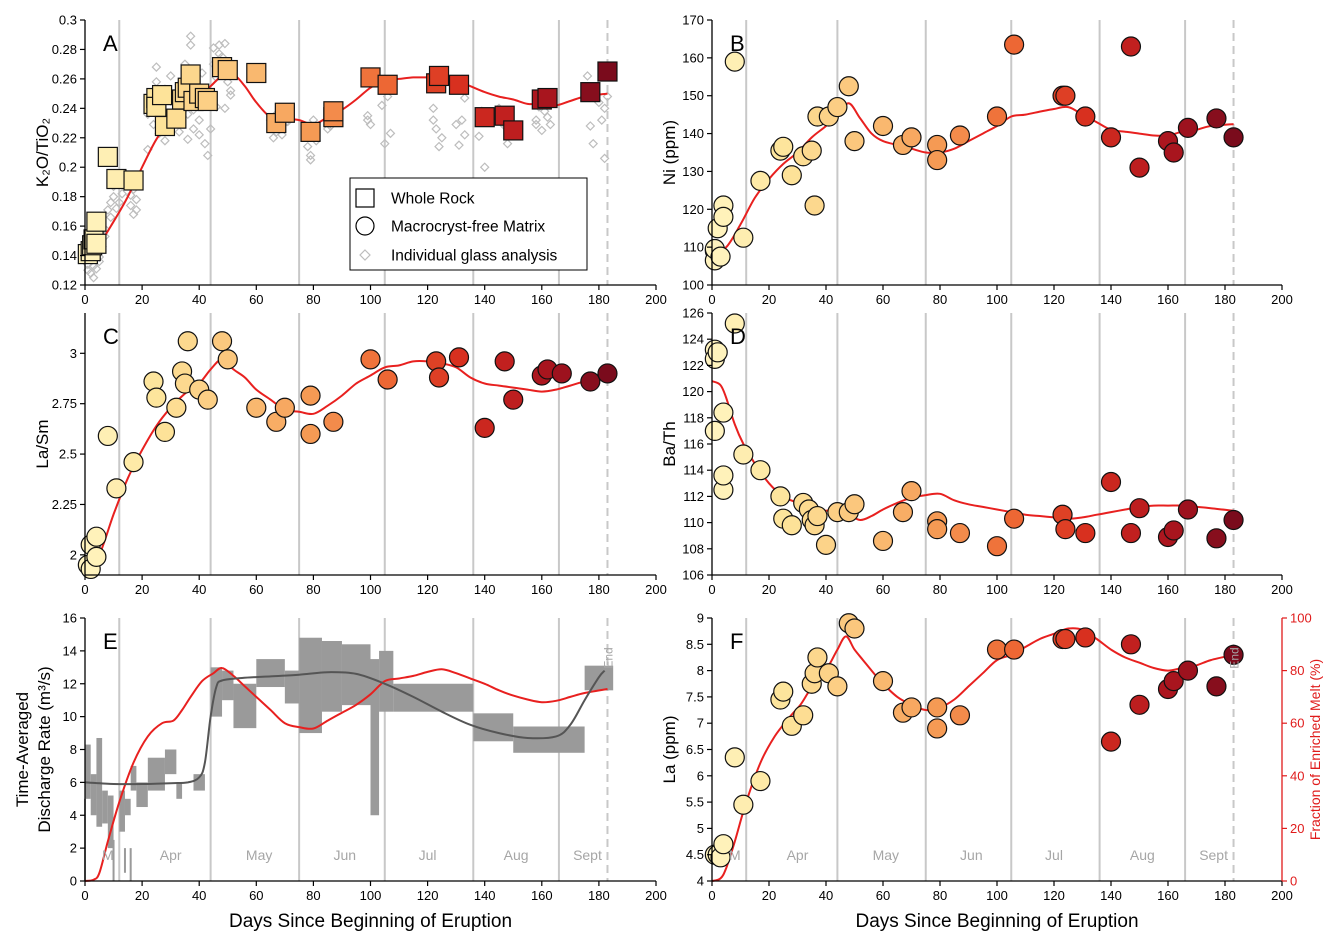 The height and width of the screenshot is (933, 1327). I want to click on y-tick-label: 116, so click(693, 444).